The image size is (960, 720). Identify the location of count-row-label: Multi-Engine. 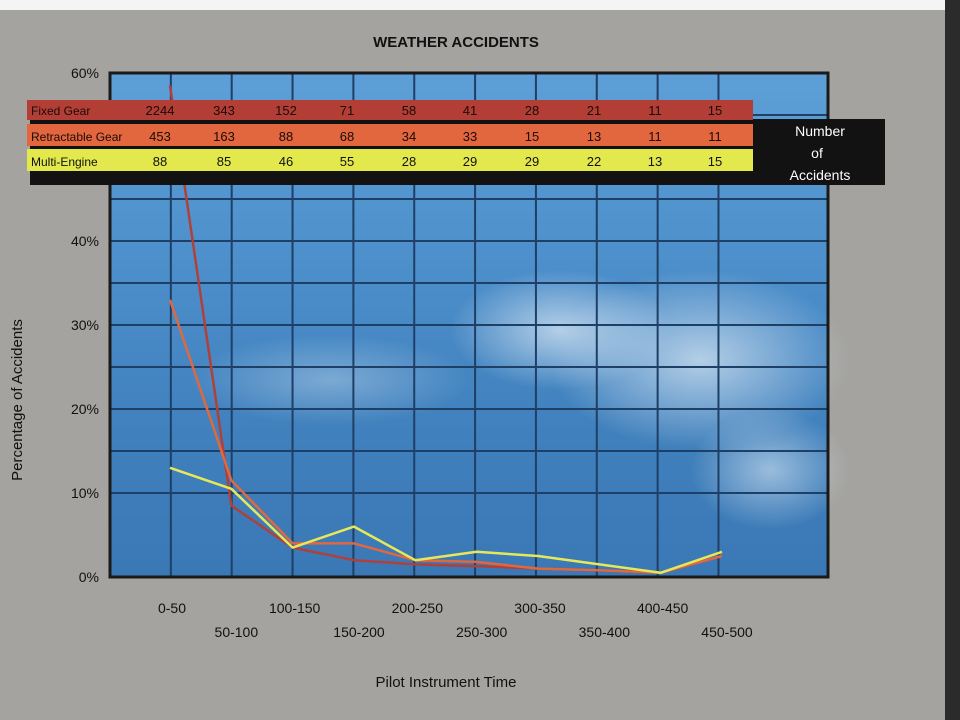
(64, 162).